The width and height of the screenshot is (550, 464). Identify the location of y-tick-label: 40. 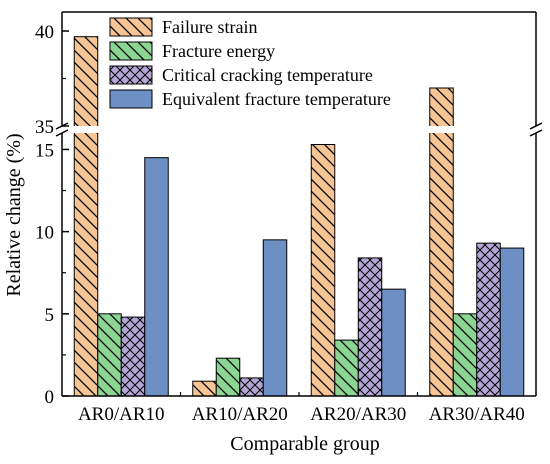
(44, 32).